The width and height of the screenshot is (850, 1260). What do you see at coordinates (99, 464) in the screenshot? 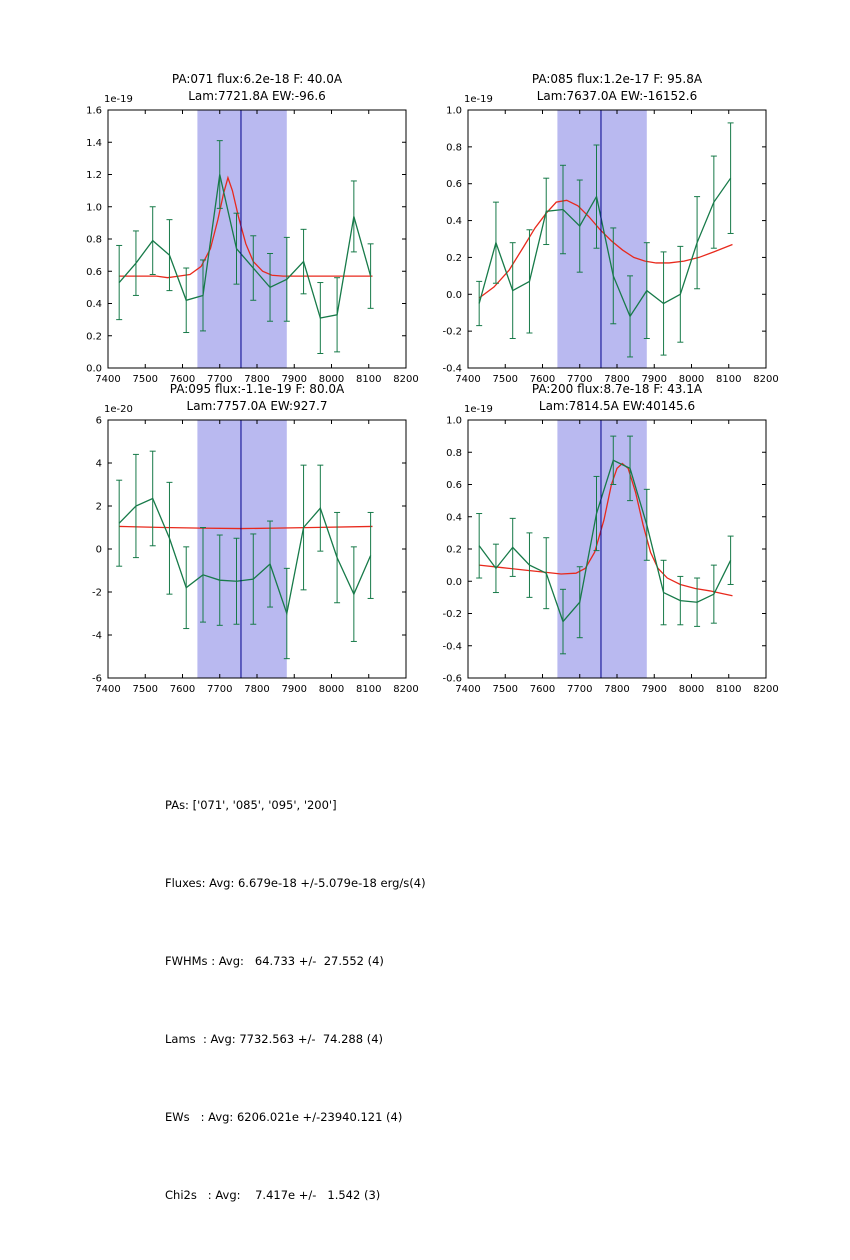
I see `y-tick-label: 4` at bounding box center [99, 464].